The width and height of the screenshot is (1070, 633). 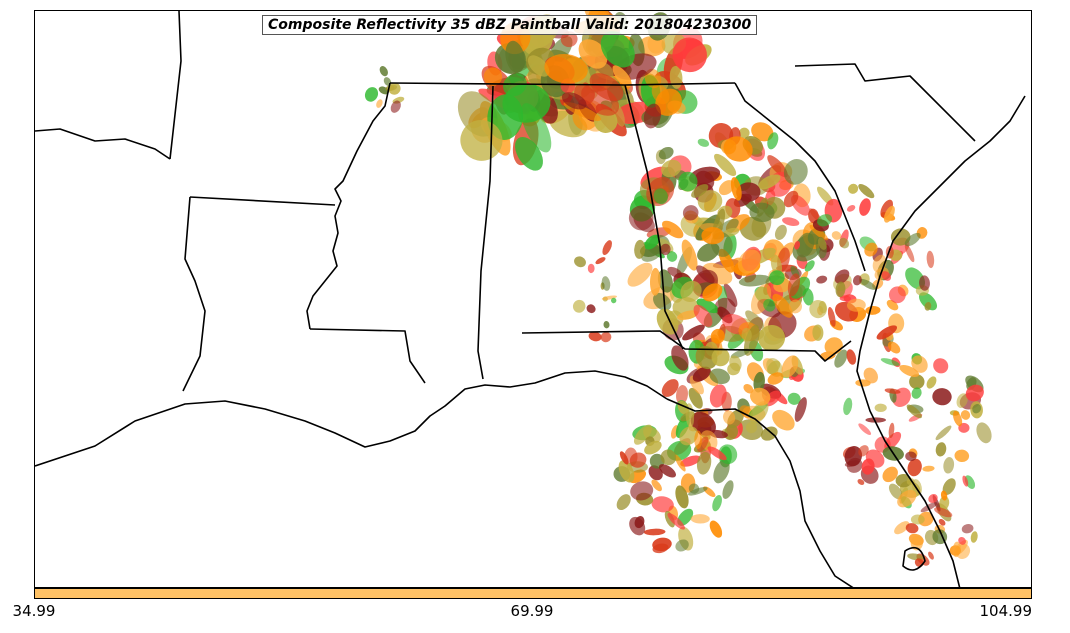 I want to click on boundary-tx-la, so click(x=194, y=294).